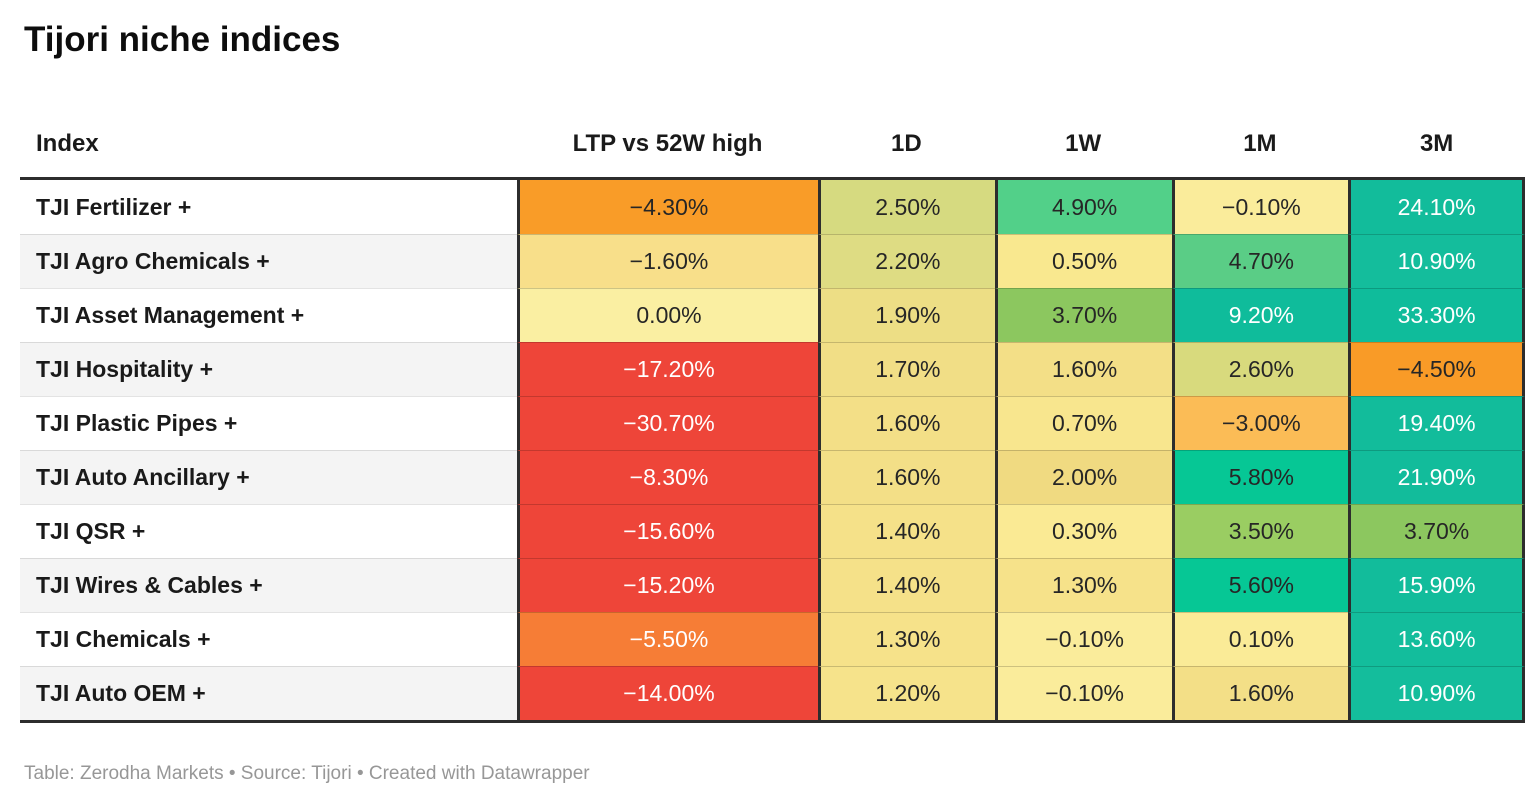 The width and height of the screenshot is (1540, 810). I want to click on table-header-row: Index LTP vs 52W high 1D 1W 1M 3M, so click(772, 145).